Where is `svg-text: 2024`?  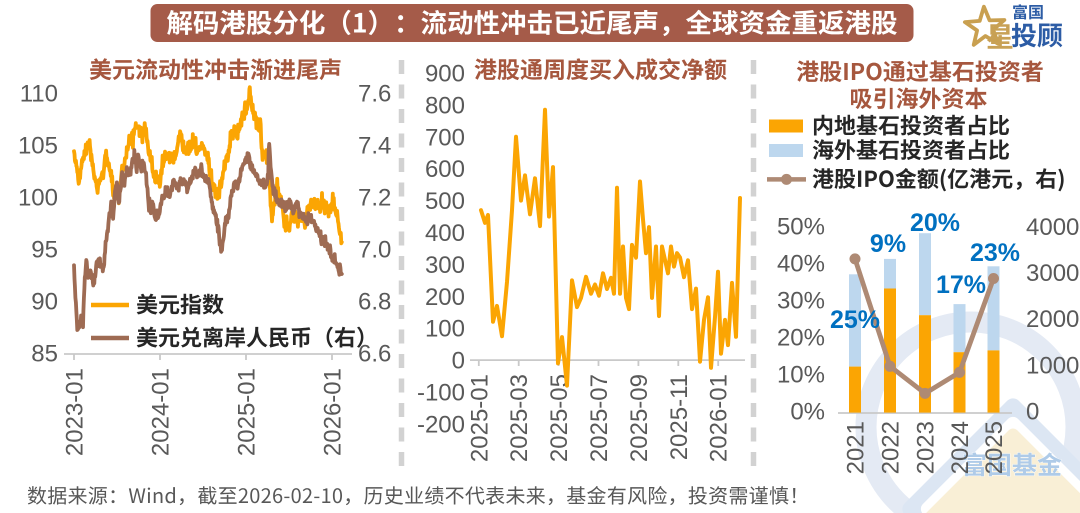
svg-text: 2024 is located at coordinates (960, 447).